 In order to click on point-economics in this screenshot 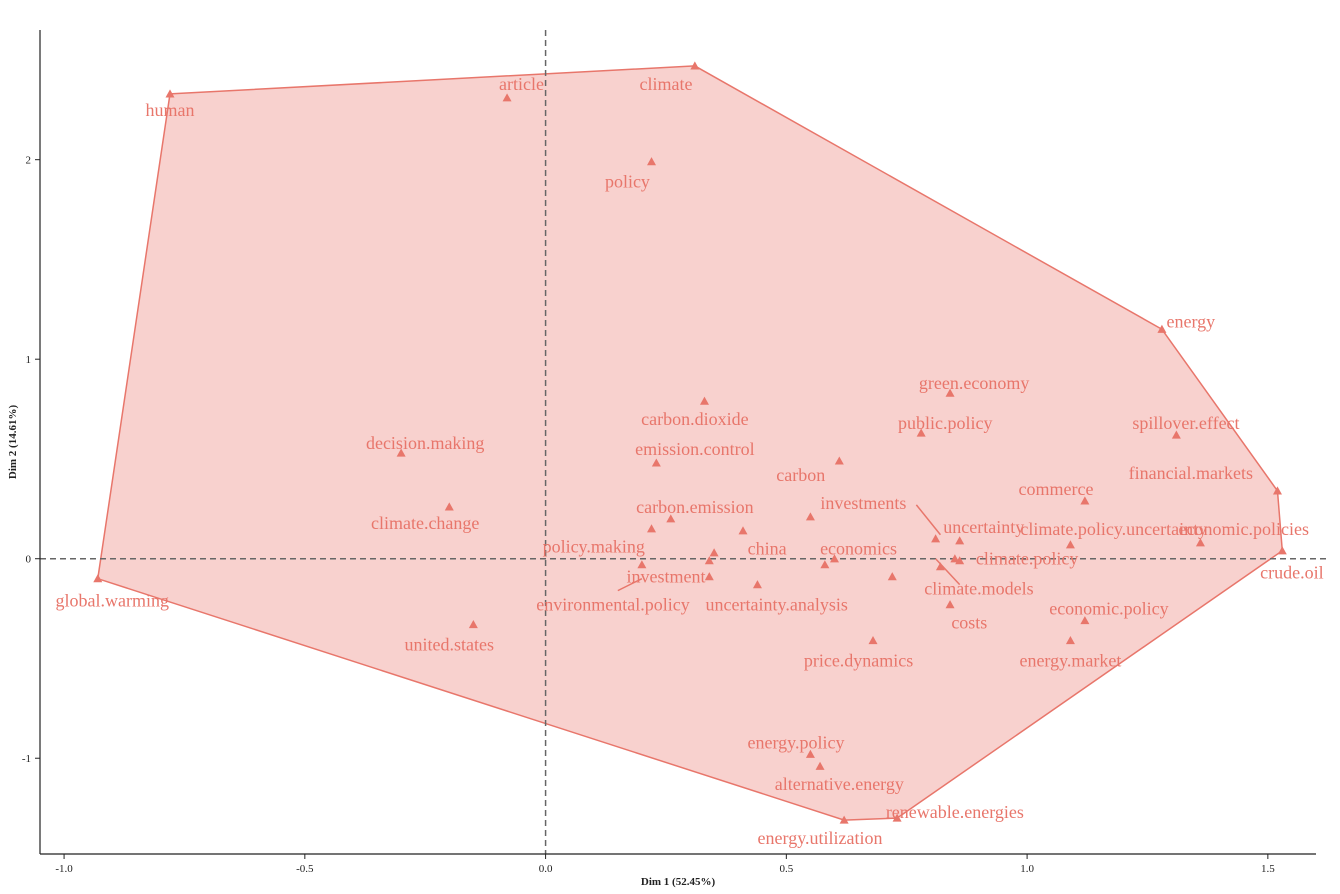, I will do `click(834, 558)`.